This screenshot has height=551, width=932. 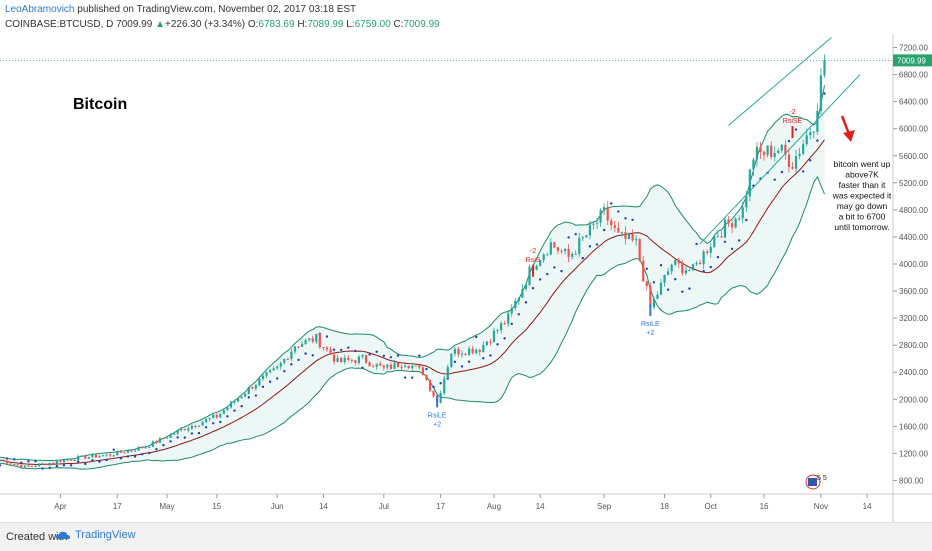 What do you see at coordinates (913, 237) in the screenshot?
I see `y-tick-label: 4400.00` at bounding box center [913, 237].